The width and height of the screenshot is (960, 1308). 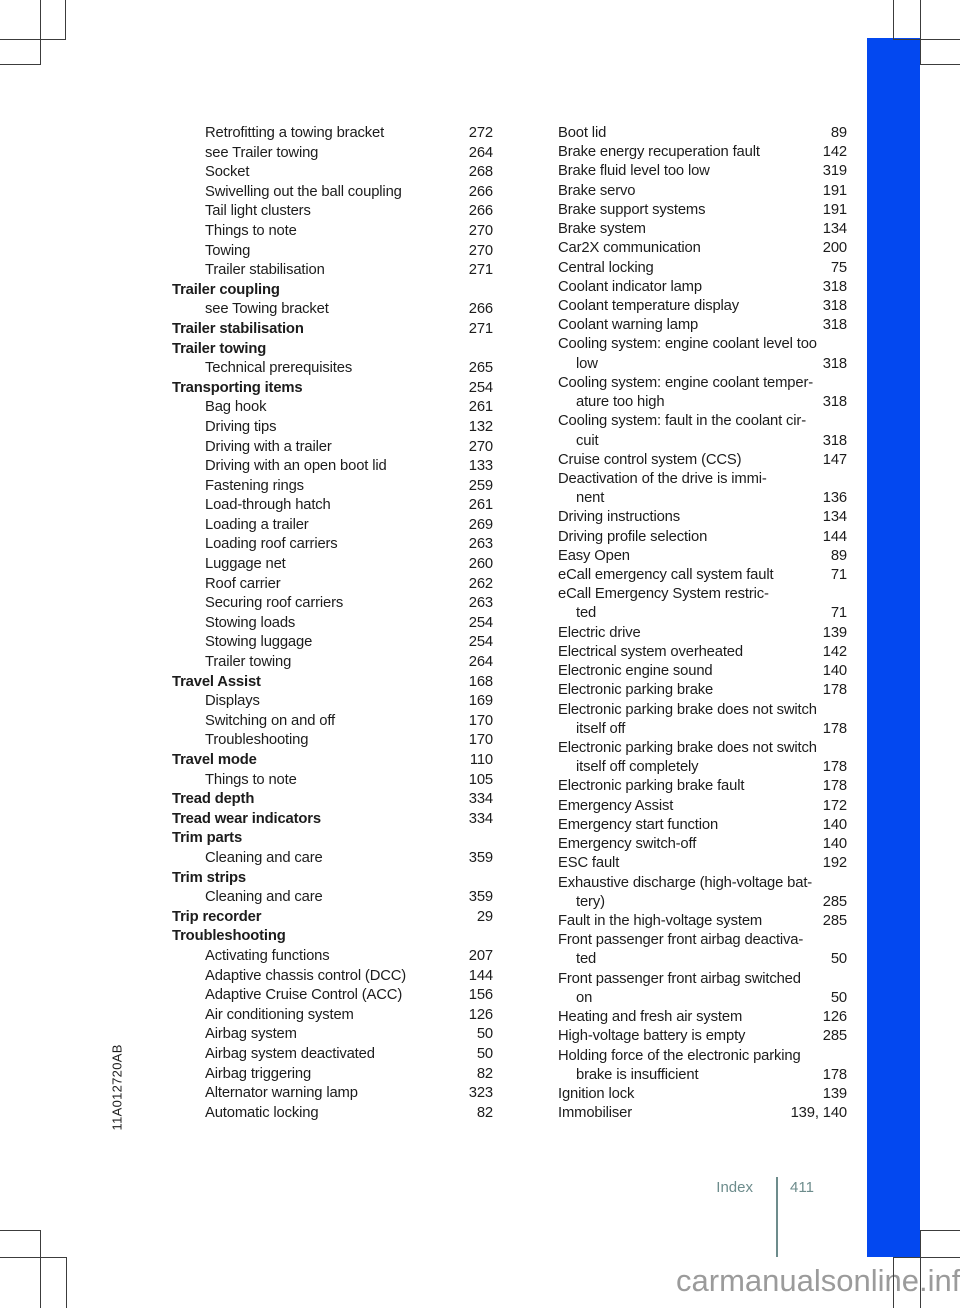 I want to click on index-entry-page-number: 191, so click(x=834, y=190).